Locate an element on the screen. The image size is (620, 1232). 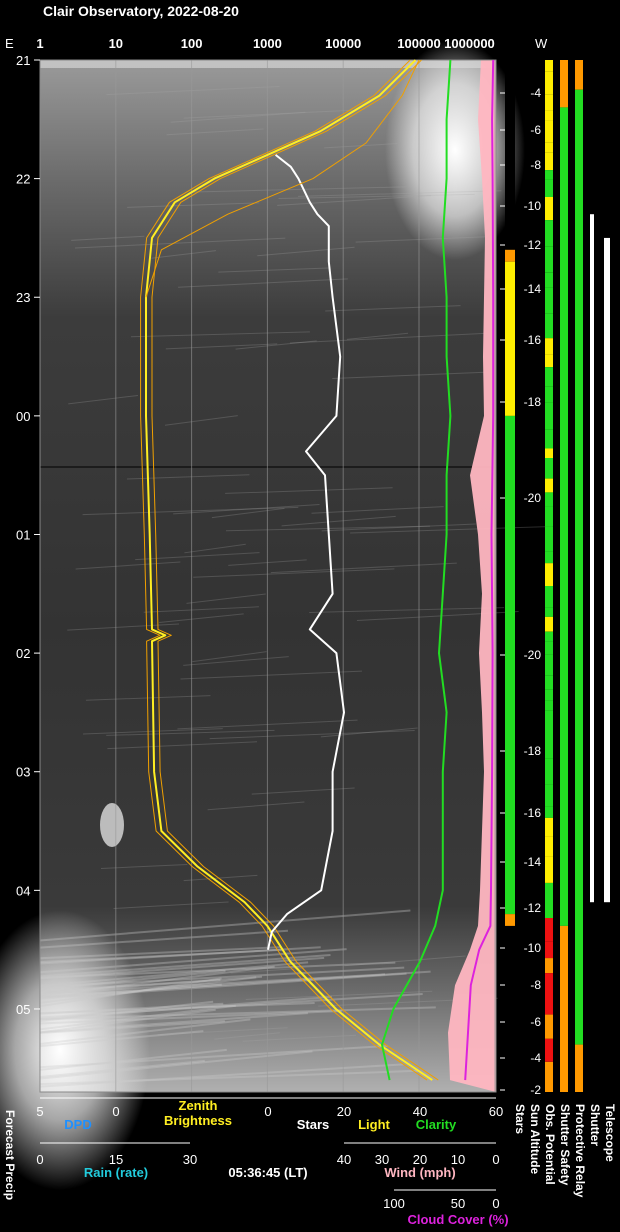
sun-altitude-tick-label: -20 is located at coordinates (533, 498).